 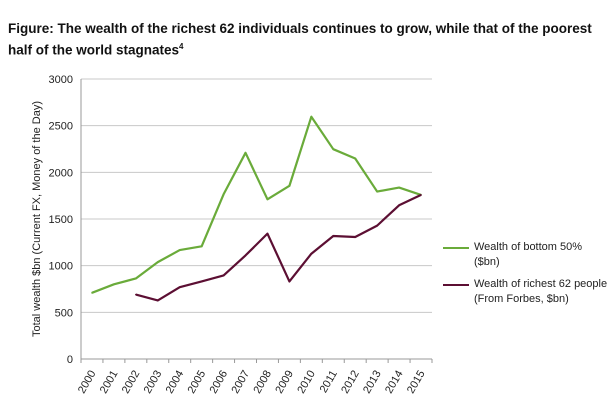 What do you see at coordinates (456, 285) in the screenshot?
I see `legend-swatch-richest62` at bounding box center [456, 285].